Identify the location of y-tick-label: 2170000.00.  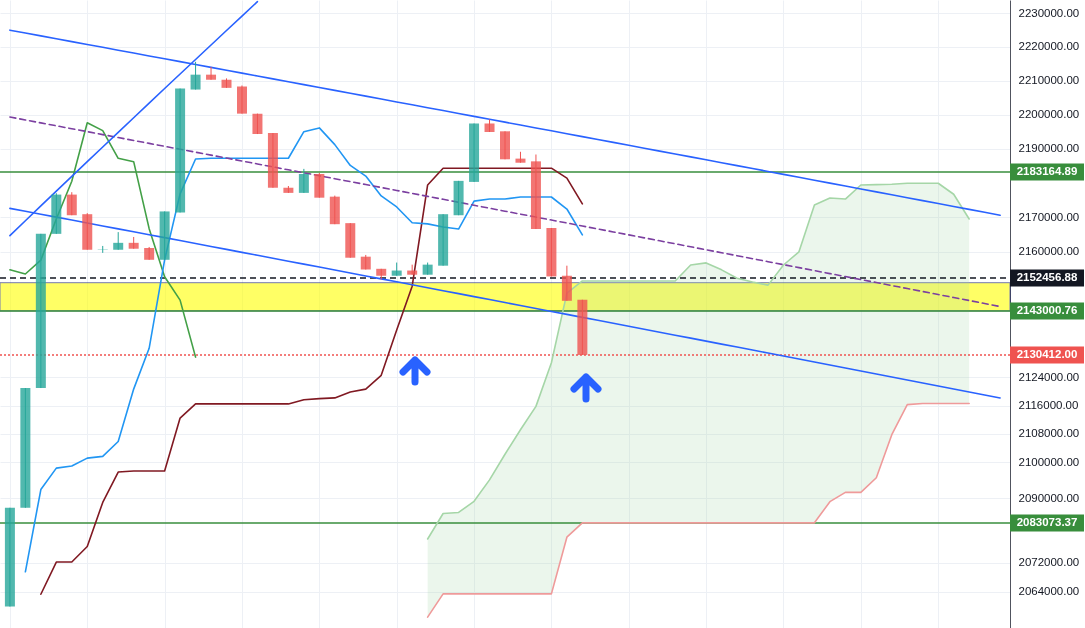
(1049, 216).